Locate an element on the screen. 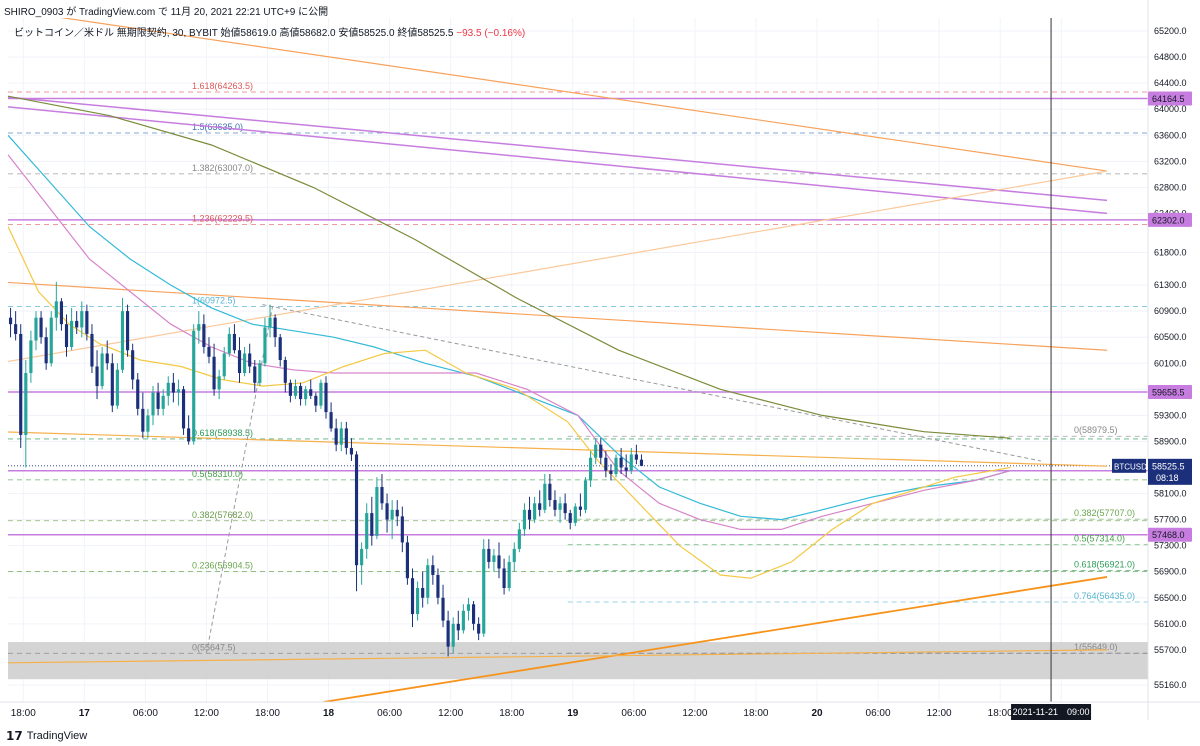 Image resolution: width=1200 pixels, height=746 pixels. price-axis-bg is located at coordinates (1174, 373).